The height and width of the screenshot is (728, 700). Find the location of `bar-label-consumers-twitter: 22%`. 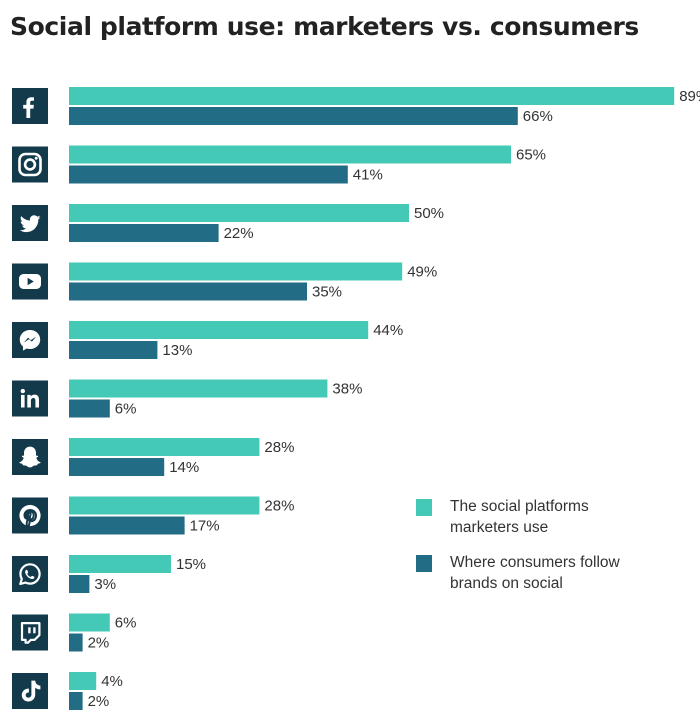

bar-label-consumers-twitter: 22% is located at coordinates (239, 233).